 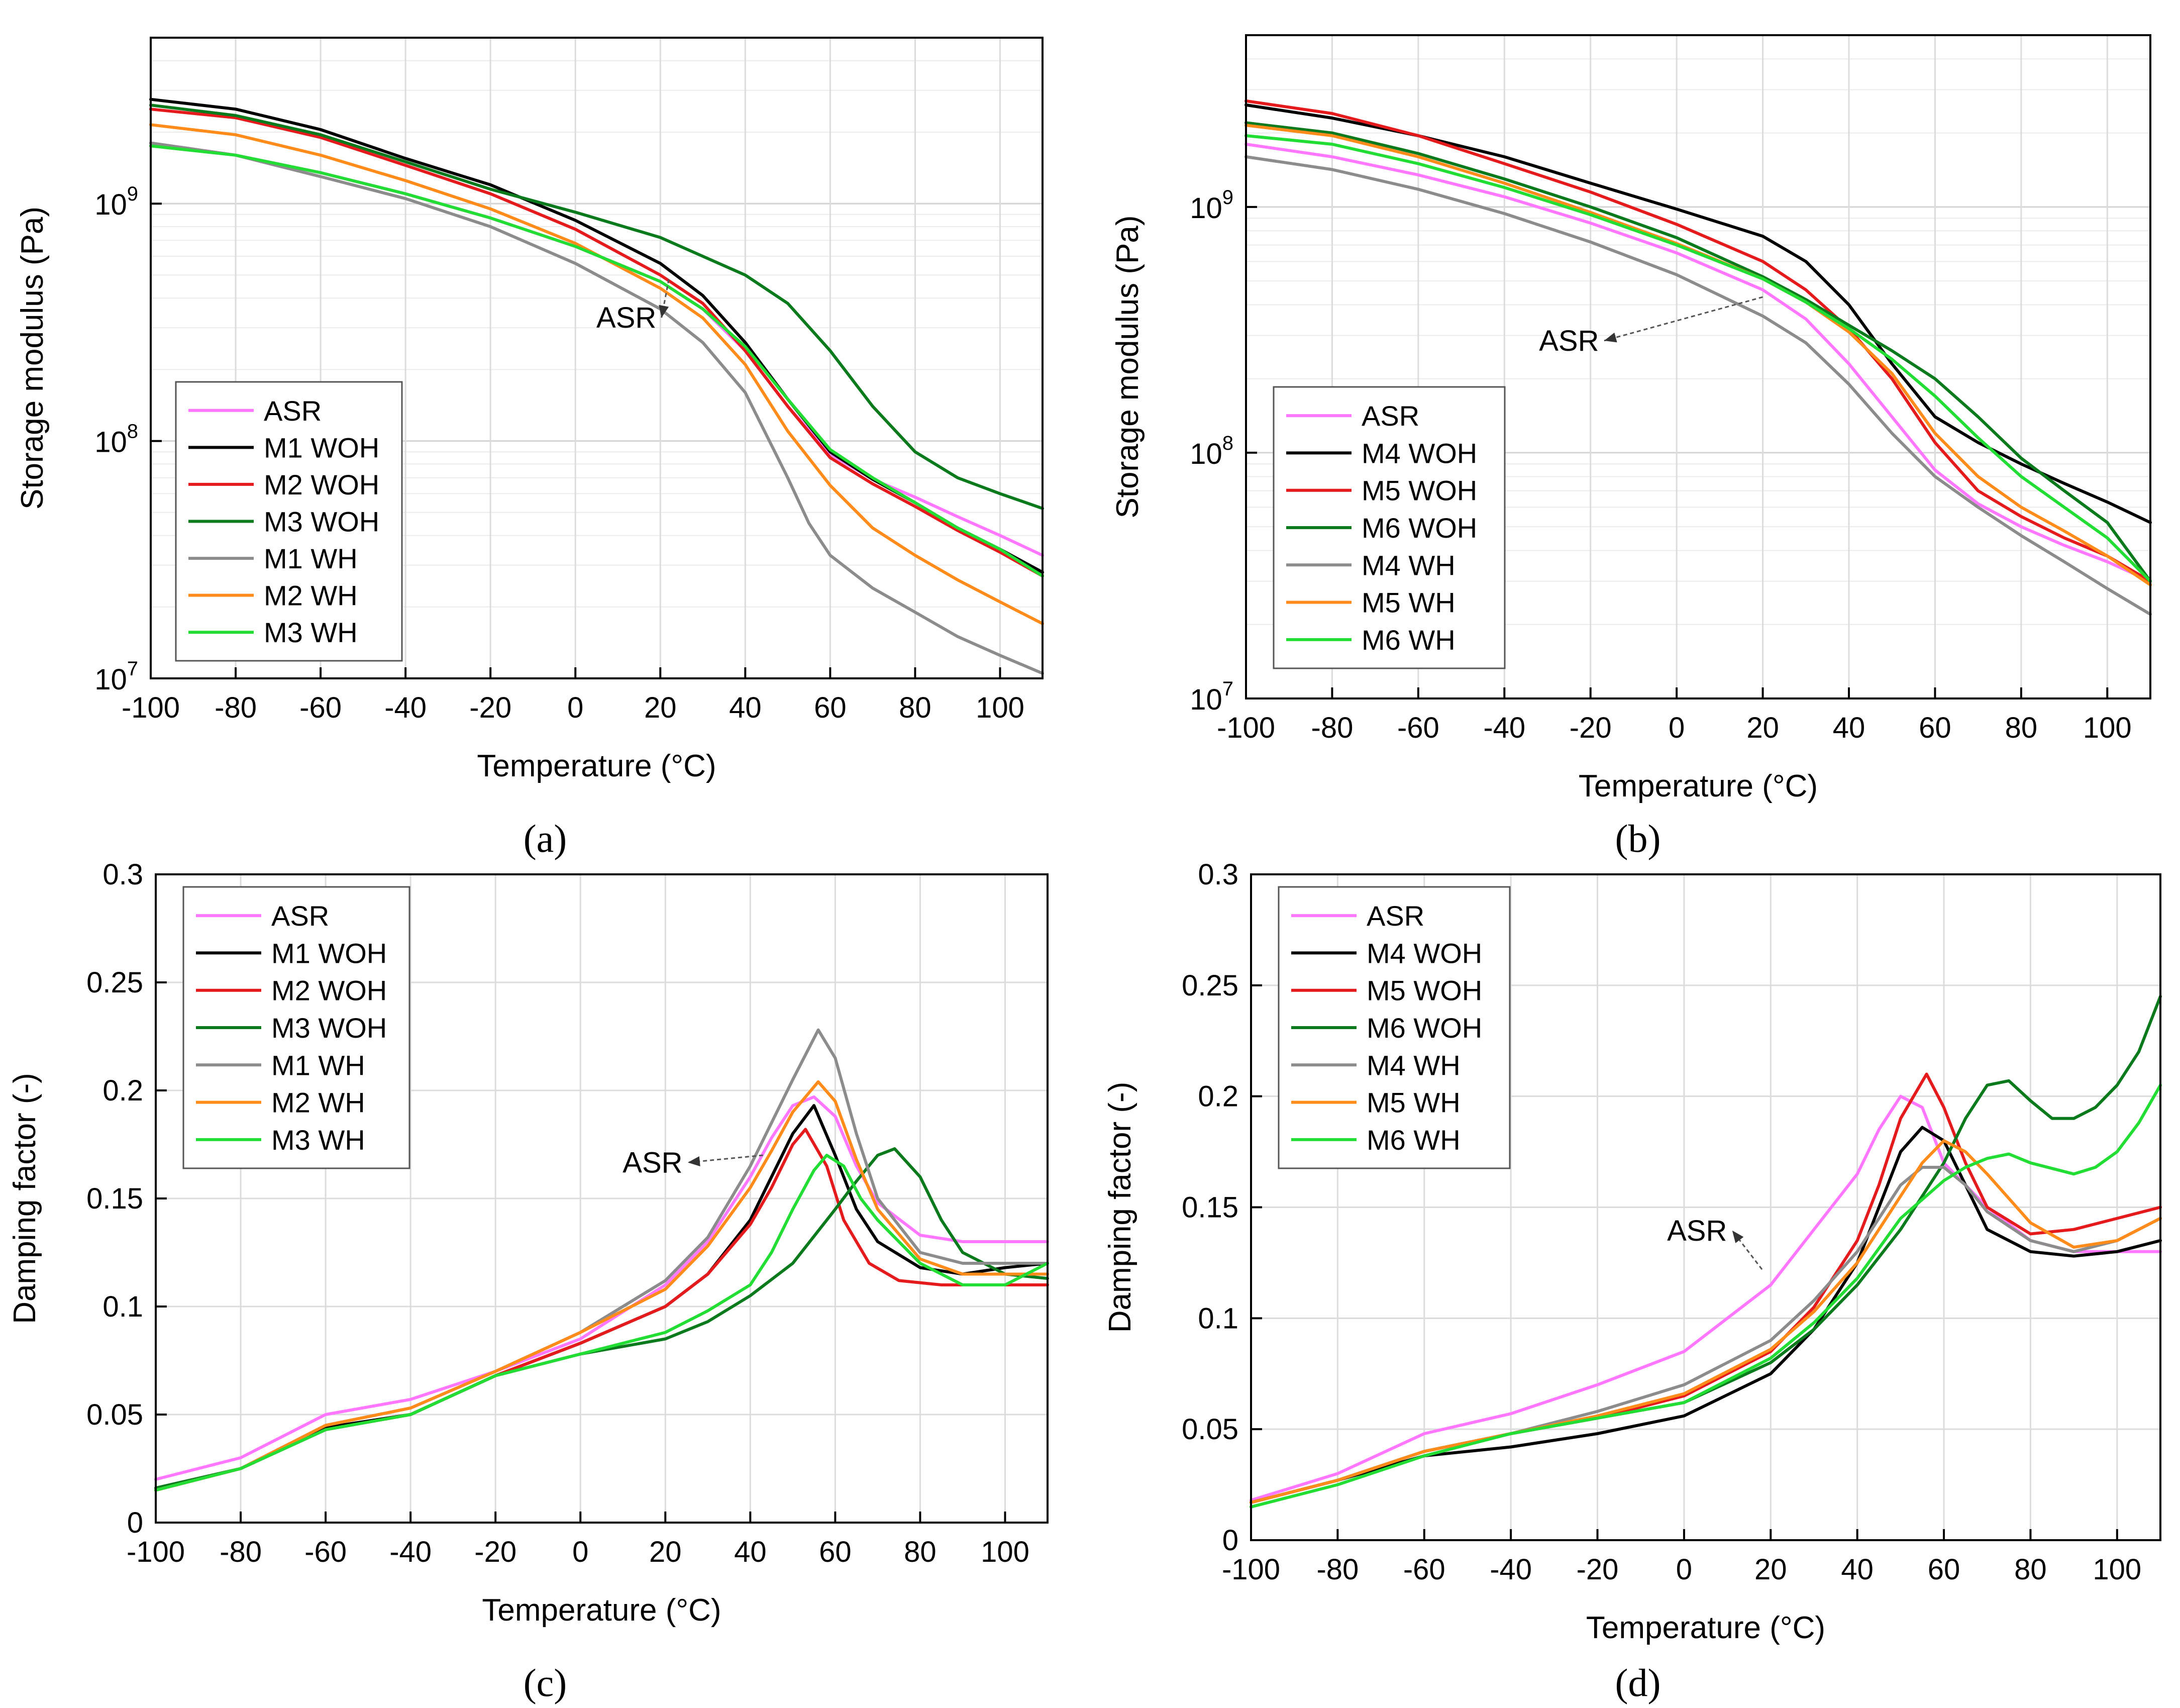 I want to click on series-line-m6-wh, so click(x=1706, y=1296).